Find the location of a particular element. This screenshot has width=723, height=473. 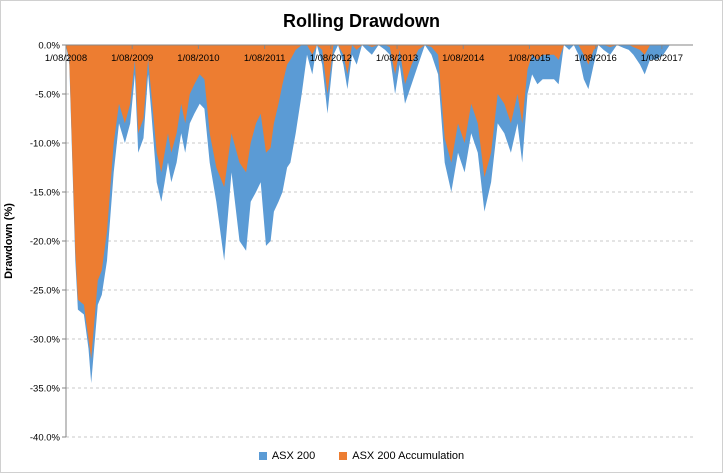

y-tick-label: -10.0% is located at coordinates (45, 144).